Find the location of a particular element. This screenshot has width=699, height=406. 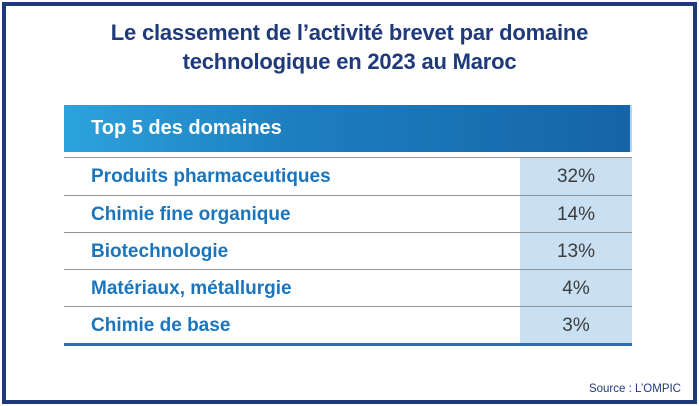

table-row: Chimie de base 3% is located at coordinates (348, 324).